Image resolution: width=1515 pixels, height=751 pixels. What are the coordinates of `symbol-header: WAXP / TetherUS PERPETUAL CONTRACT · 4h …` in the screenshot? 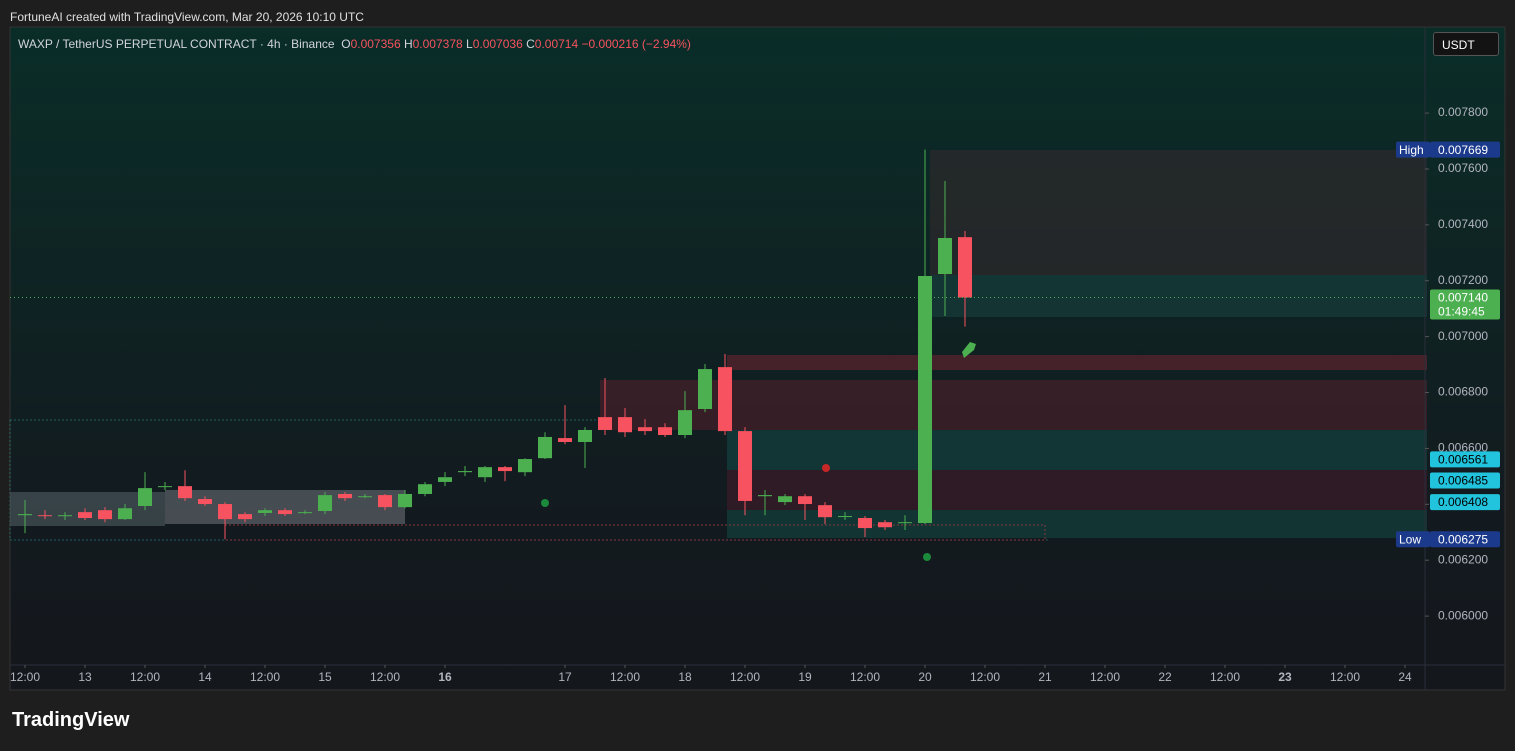 It's located at (354, 44).